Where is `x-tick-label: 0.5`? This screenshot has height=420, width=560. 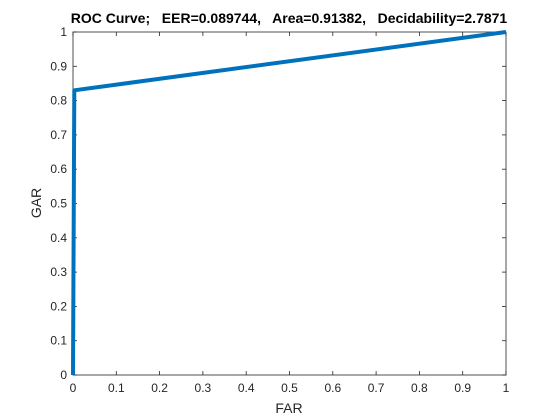
x-tick-label: 0.5 is located at coordinates (289, 388).